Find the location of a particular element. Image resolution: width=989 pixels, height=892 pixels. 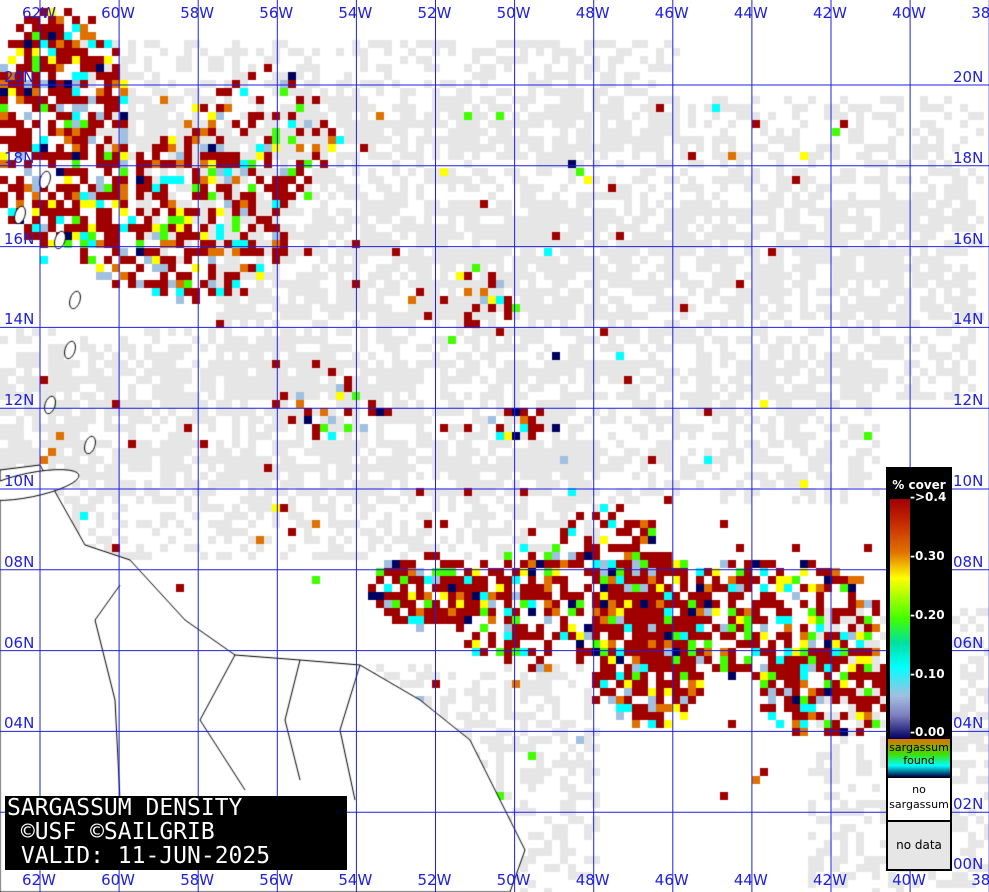

legend-tick: ->0.4 is located at coordinates (928, 497).